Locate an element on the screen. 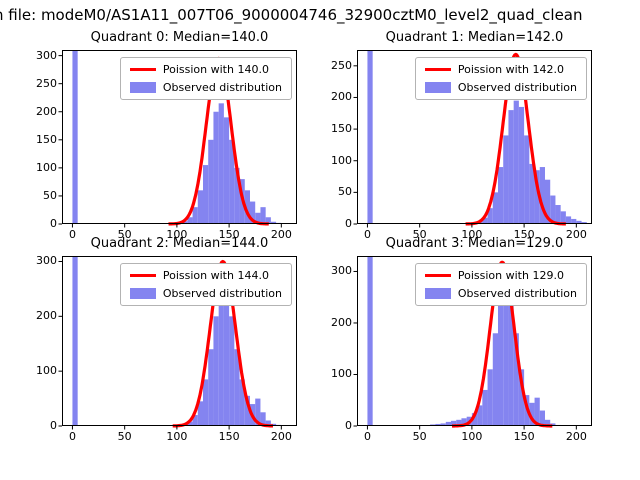 The image size is (640, 480). legend-entry-poisson: Poission with 142.0 is located at coordinates (500, 69).